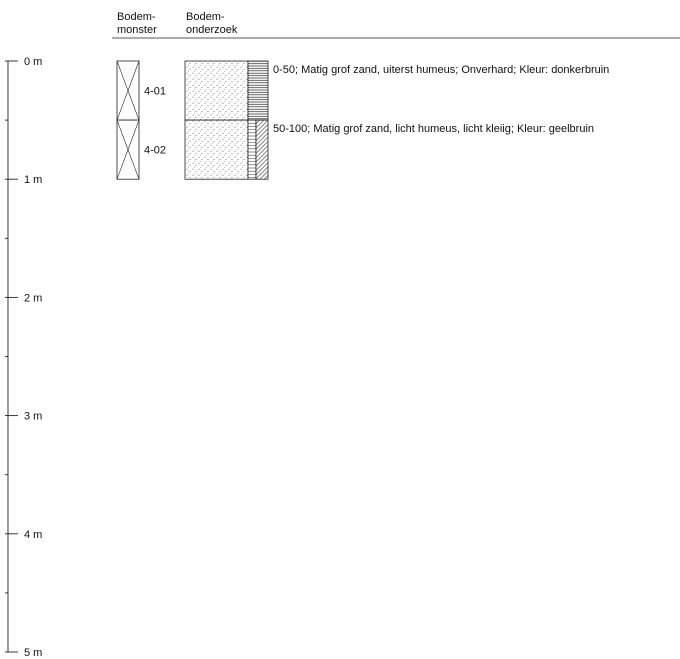 Image resolution: width=680 pixels, height=659 pixels. What do you see at coordinates (212, 30) in the screenshot?
I see `survey-column-header-line2: onderzoek` at bounding box center [212, 30].